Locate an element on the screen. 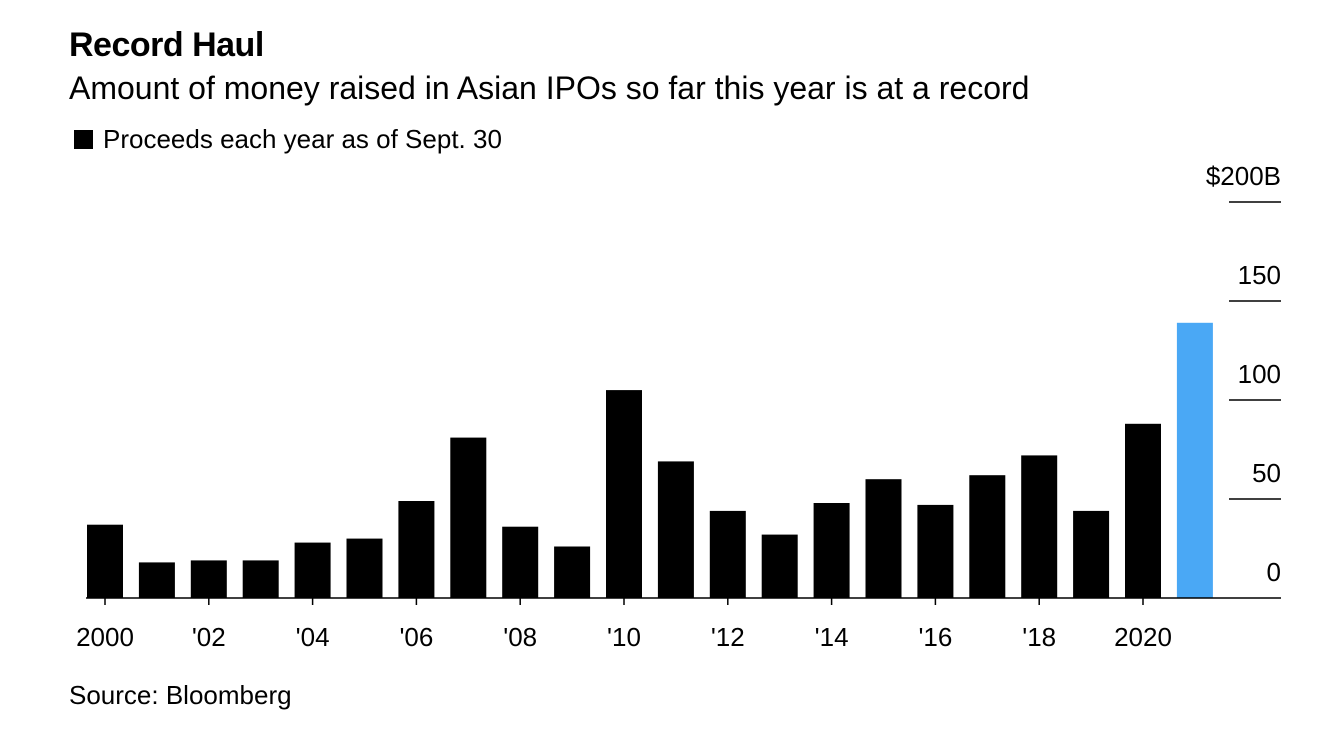 The image size is (1342, 750). source-note: Source: Bloomberg is located at coordinates (180, 695).